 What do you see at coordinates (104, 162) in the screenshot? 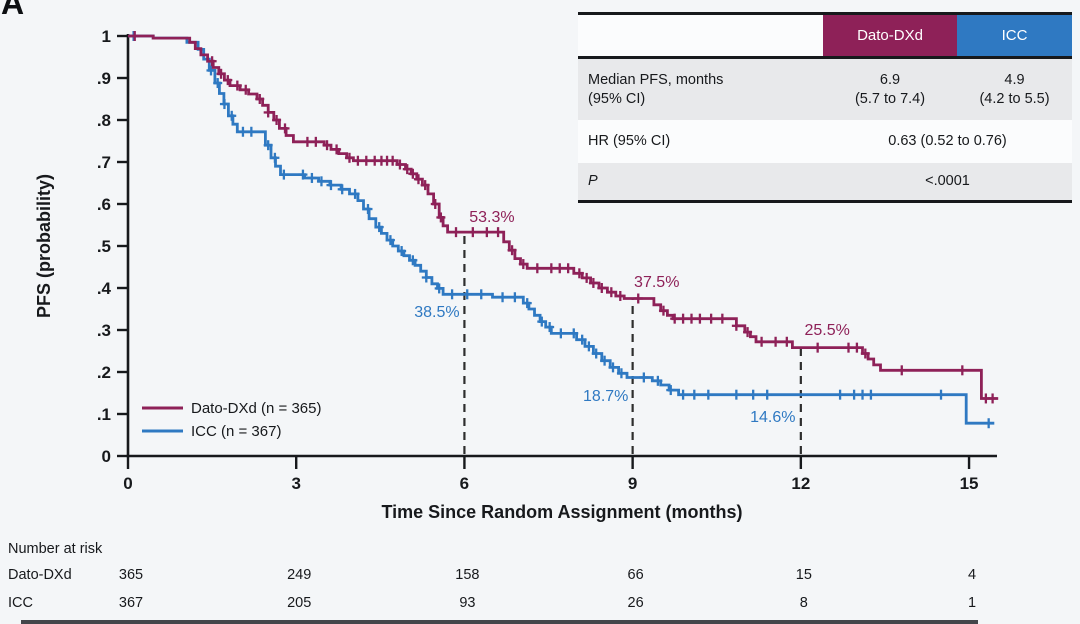
I see `y-tick-label: .7` at bounding box center [104, 162].